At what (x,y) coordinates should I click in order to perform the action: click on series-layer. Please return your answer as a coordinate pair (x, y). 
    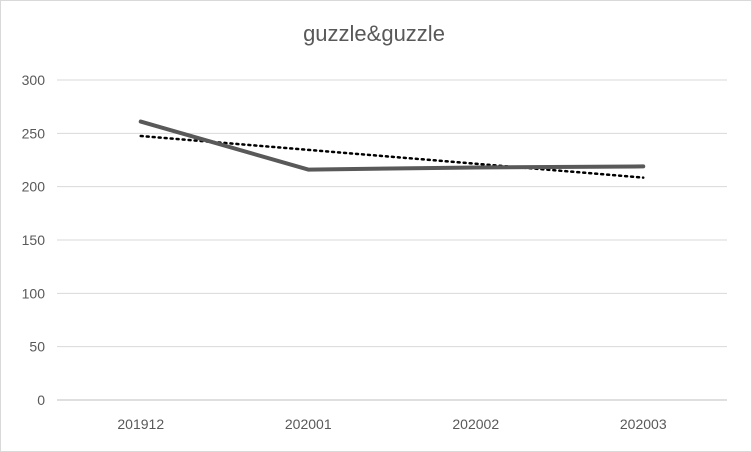
    Looking at the image, I should click on (392, 149).